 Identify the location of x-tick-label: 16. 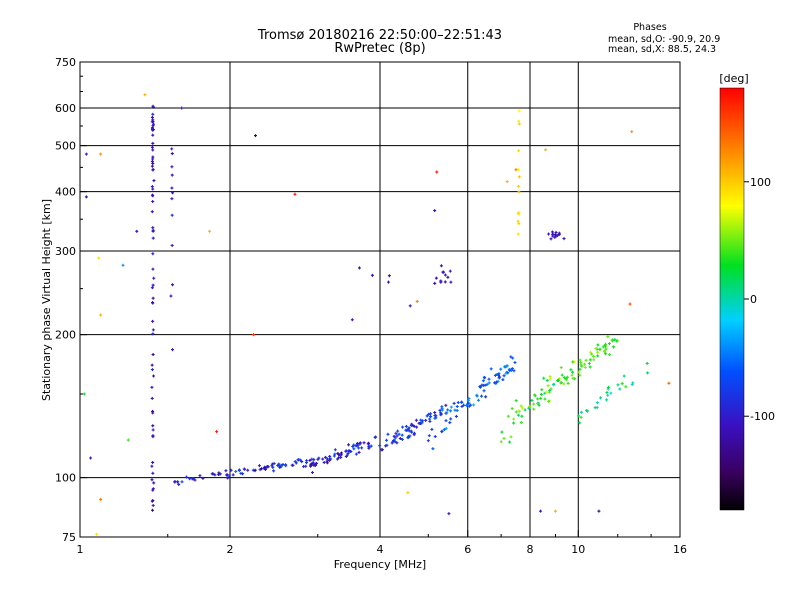
(680, 549).